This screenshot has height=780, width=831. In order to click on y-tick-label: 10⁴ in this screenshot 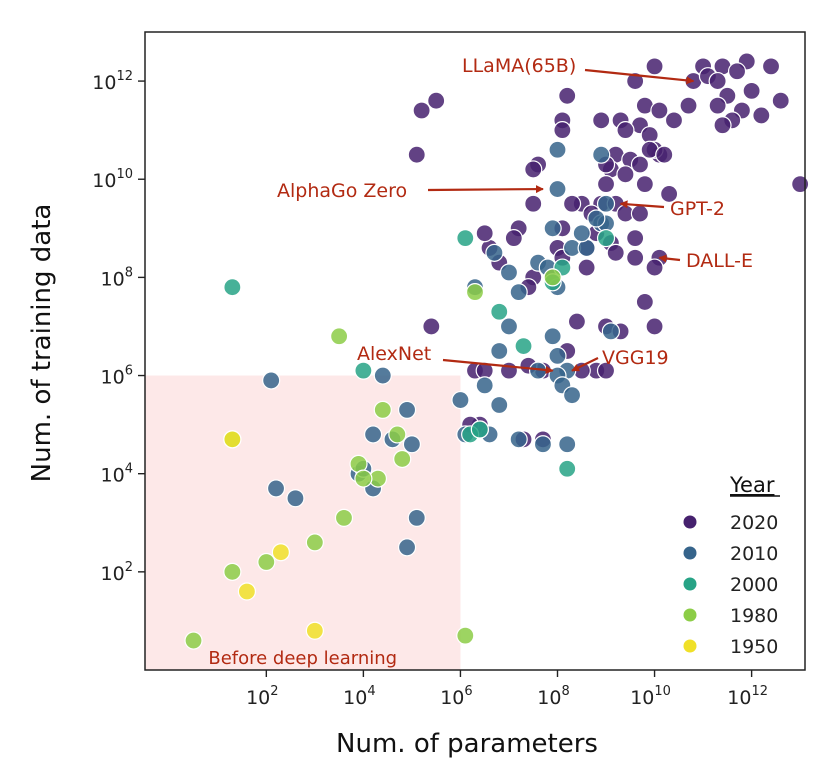, I will do `click(117, 474)`.